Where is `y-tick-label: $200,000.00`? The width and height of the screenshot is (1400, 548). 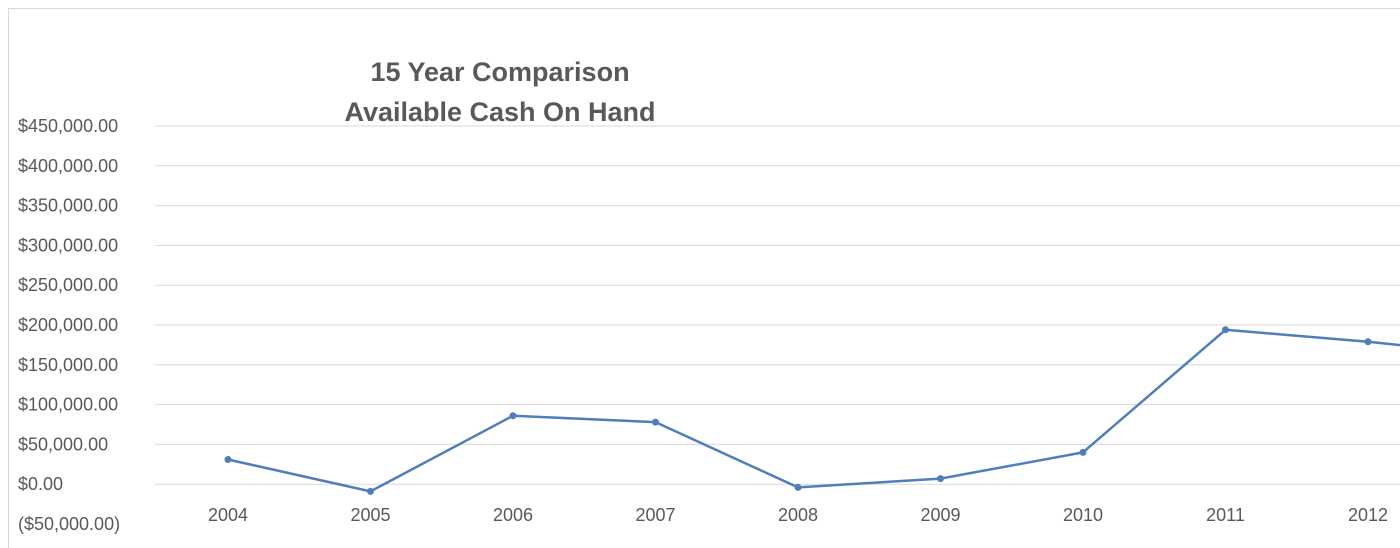 y-tick-label: $200,000.00 is located at coordinates (68, 325).